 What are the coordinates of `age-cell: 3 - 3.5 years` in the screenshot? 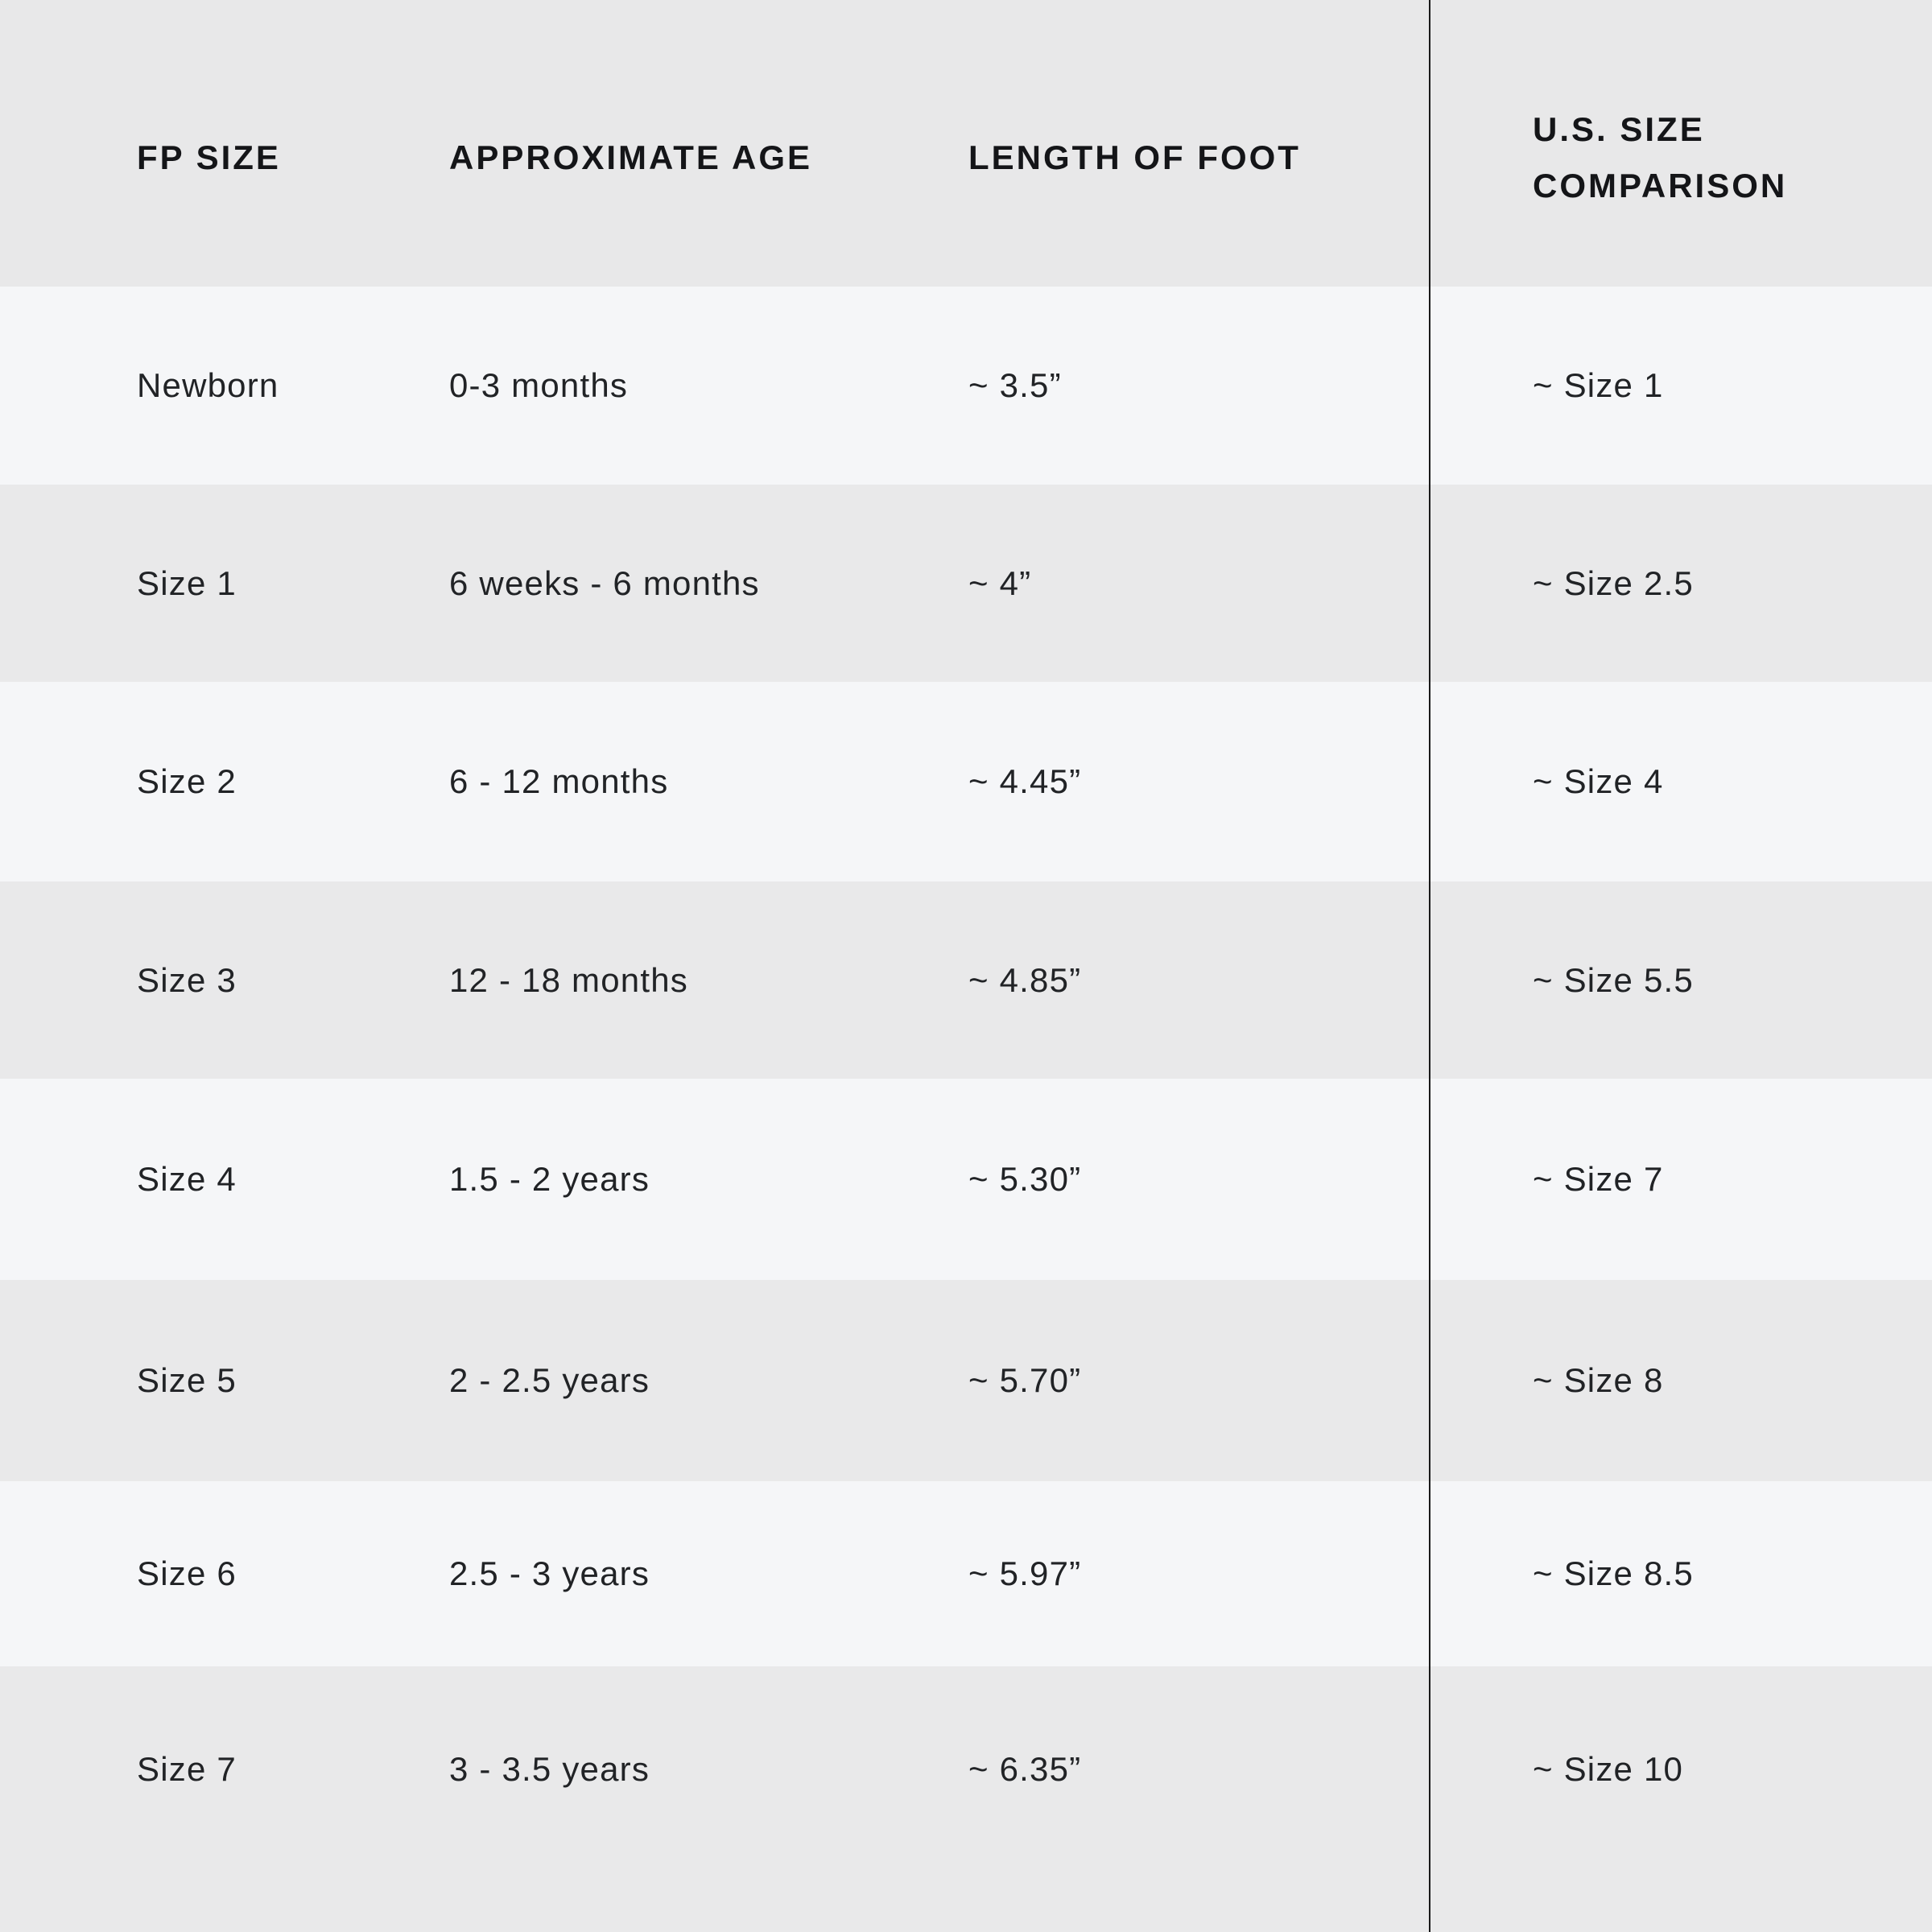 It's located at (549, 1769).